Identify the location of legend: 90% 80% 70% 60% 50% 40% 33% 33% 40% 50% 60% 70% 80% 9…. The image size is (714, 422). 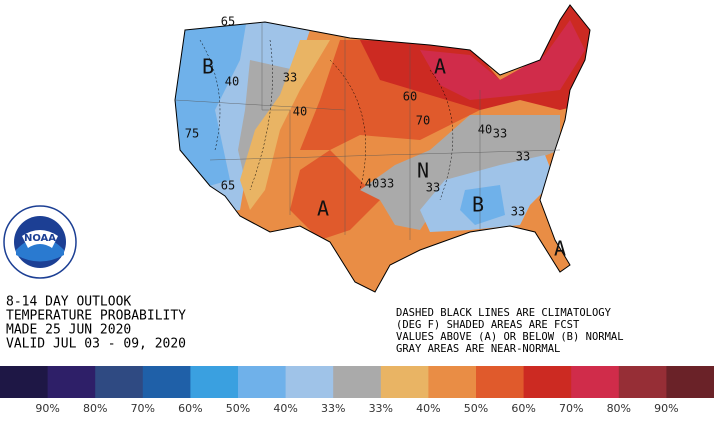
(357, 390).